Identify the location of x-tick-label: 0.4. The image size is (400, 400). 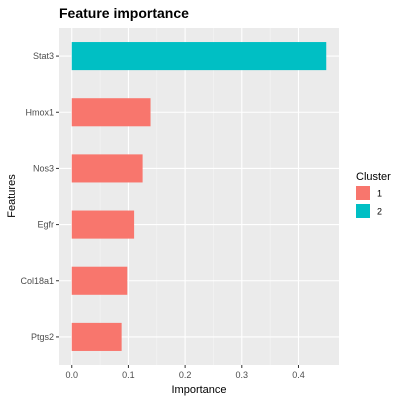
(298, 375).